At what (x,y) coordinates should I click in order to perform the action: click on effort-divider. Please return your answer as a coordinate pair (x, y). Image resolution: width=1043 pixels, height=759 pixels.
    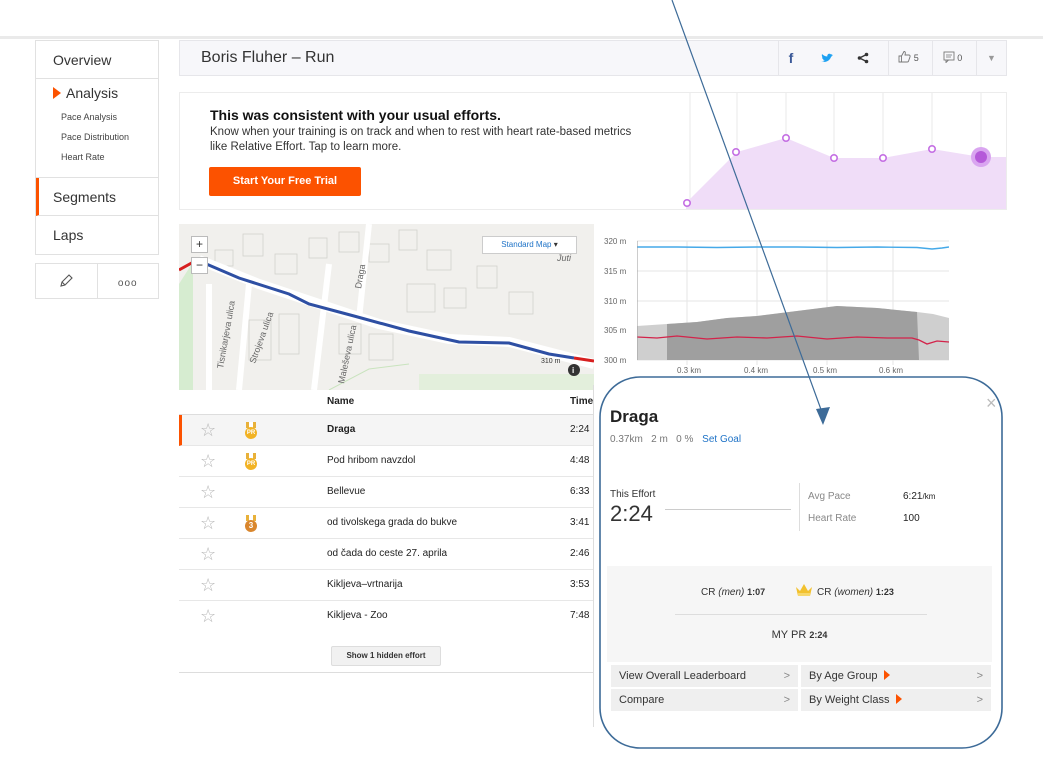
    Looking at the image, I should click on (728, 509).